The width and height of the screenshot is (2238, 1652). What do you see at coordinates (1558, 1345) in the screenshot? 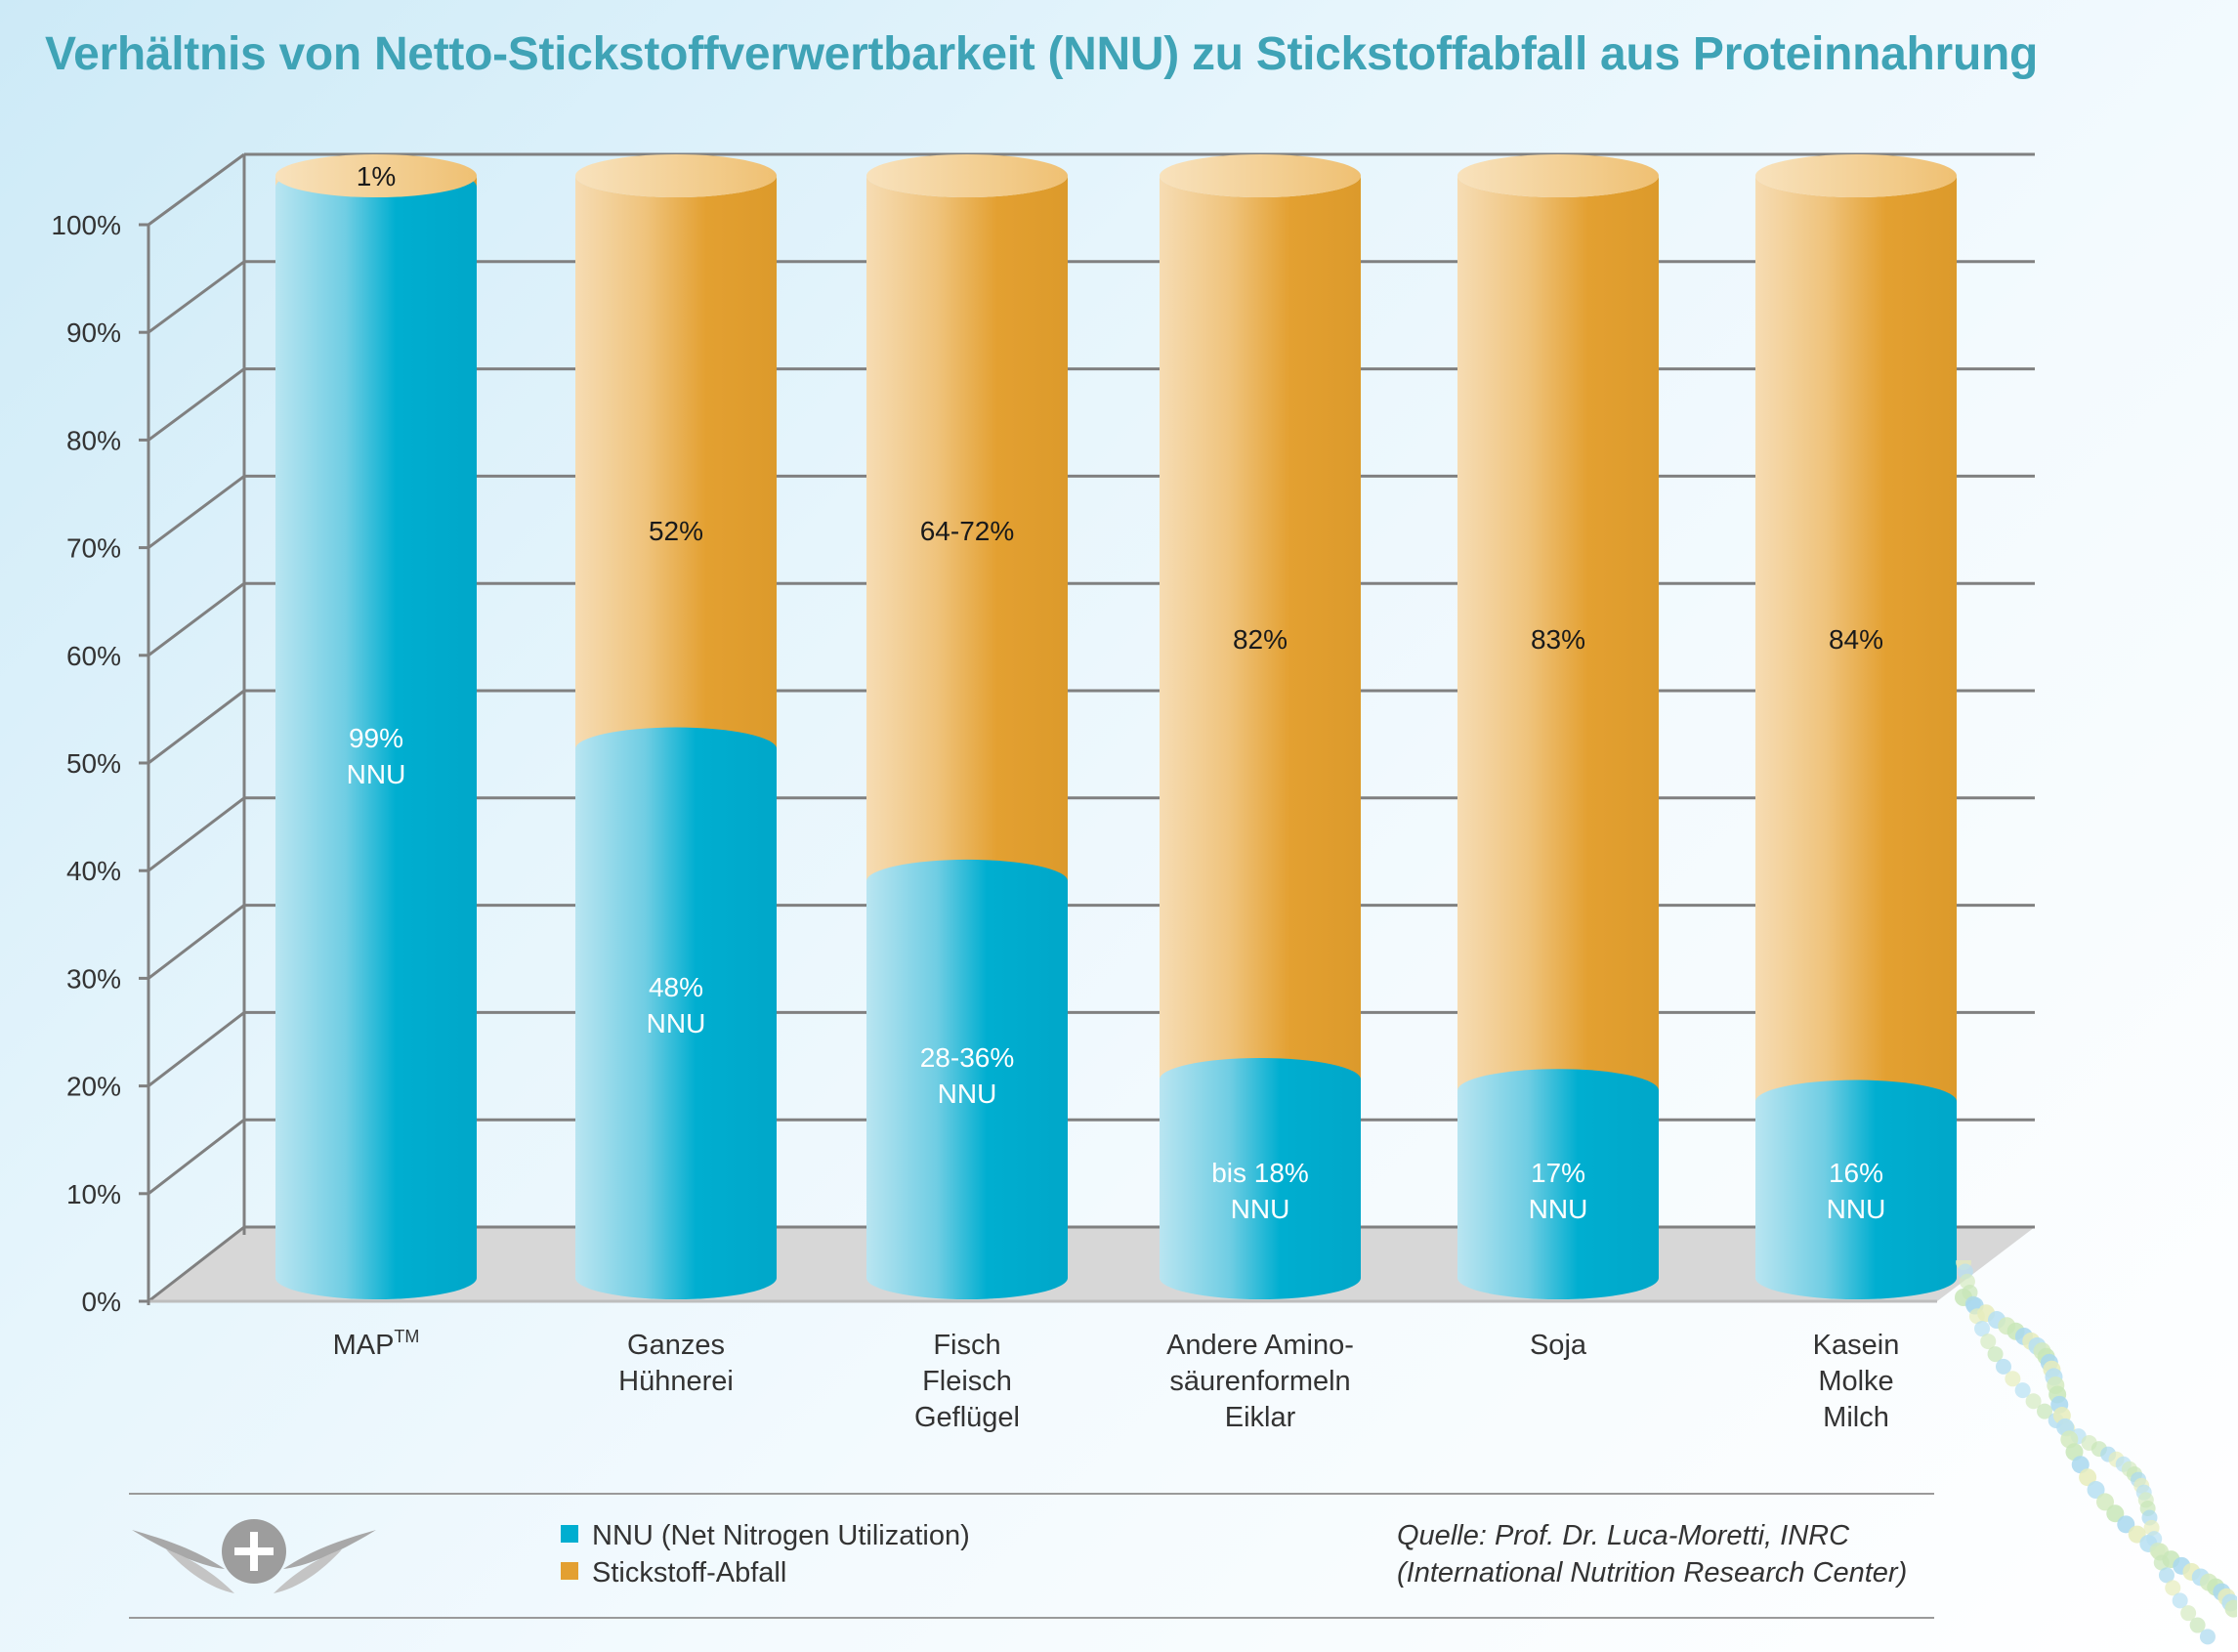
I see `category-label: Soja` at bounding box center [1558, 1345].